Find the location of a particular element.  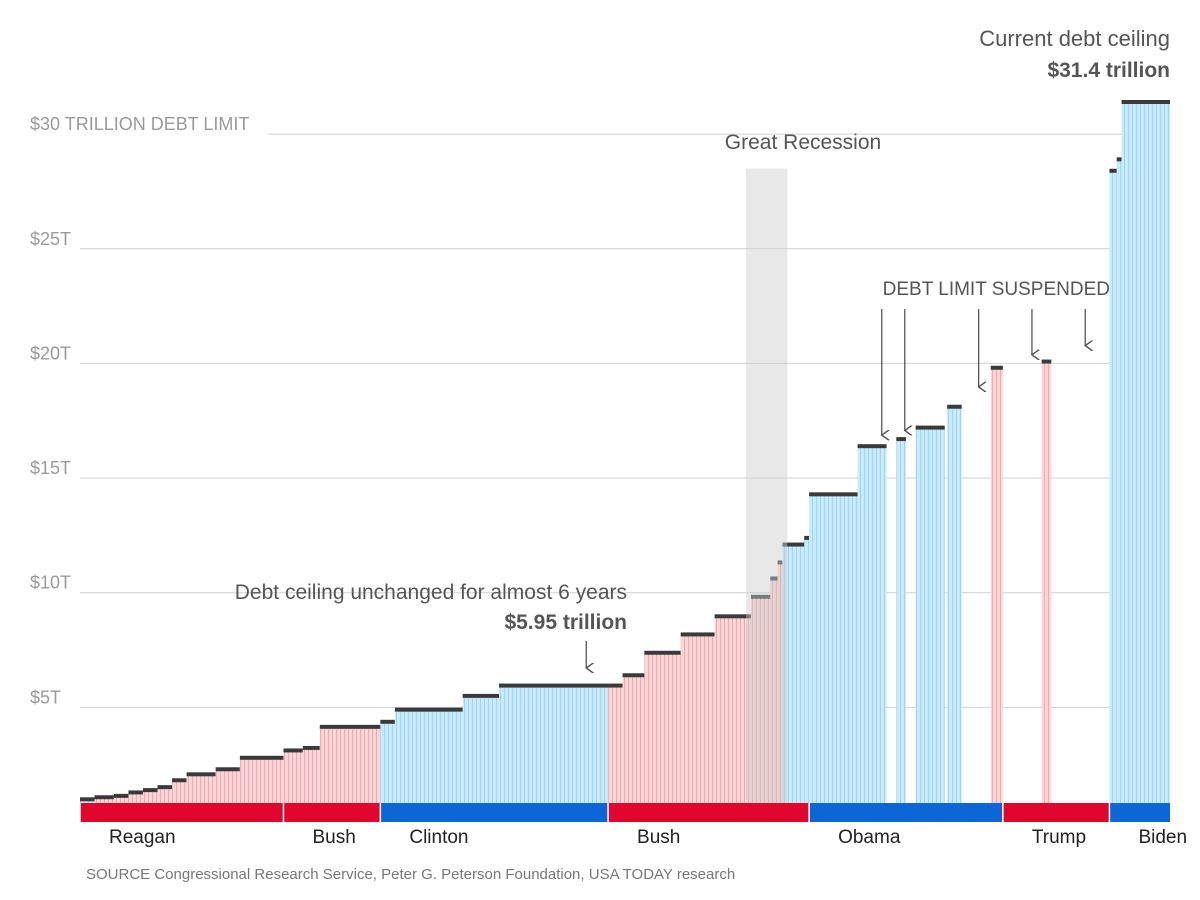

recession-shading: Great Recession is located at coordinates (803, 467).